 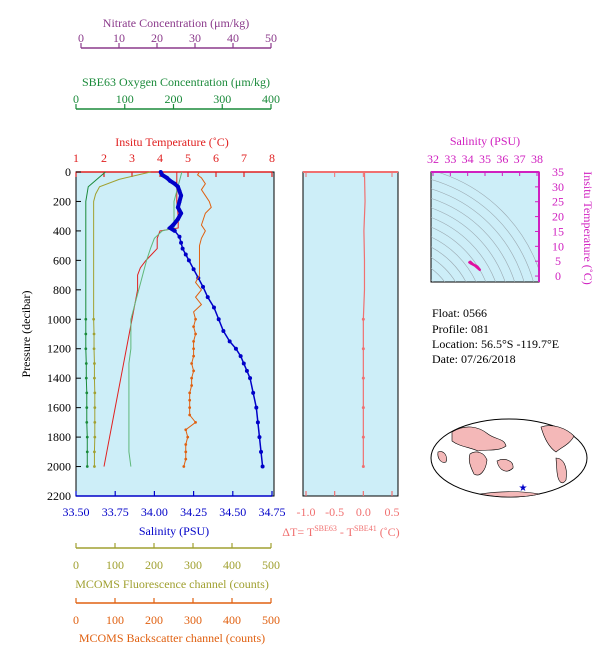 I want to click on oxygen-tick-label: 0, so click(x=76, y=99).